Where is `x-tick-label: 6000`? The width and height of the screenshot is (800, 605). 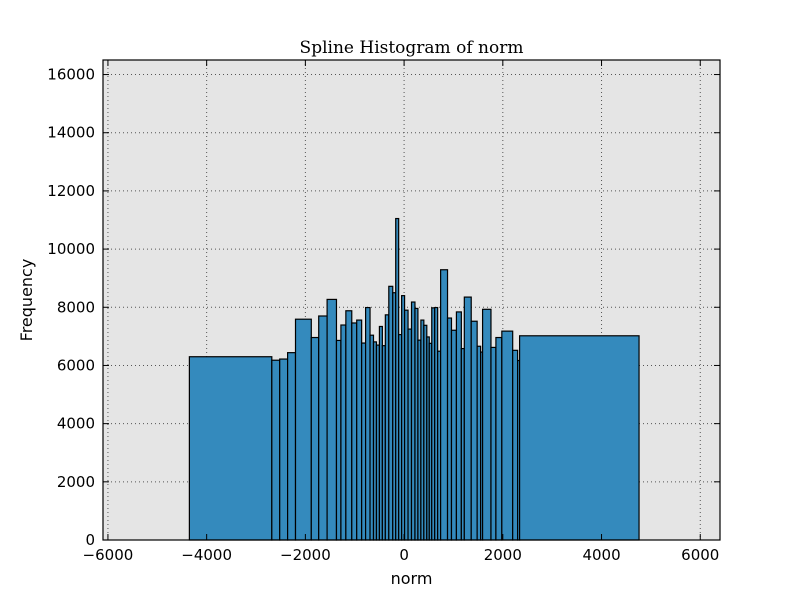 x-tick-label: 6000 is located at coordinates (700, 555).